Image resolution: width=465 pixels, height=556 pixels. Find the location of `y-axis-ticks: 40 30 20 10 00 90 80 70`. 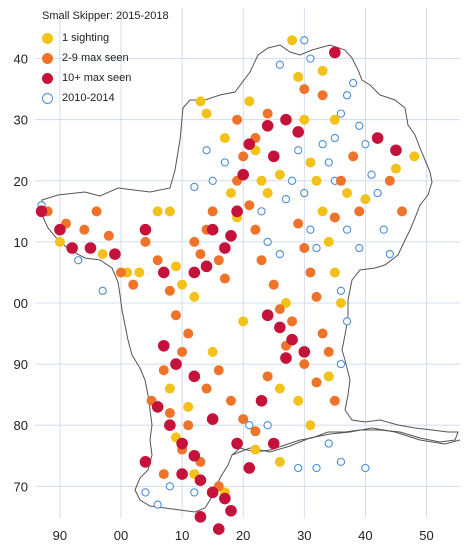

y-axis-ticks: 40 30 20 10 00 90 80 70 is located at coordinates (21, 273).